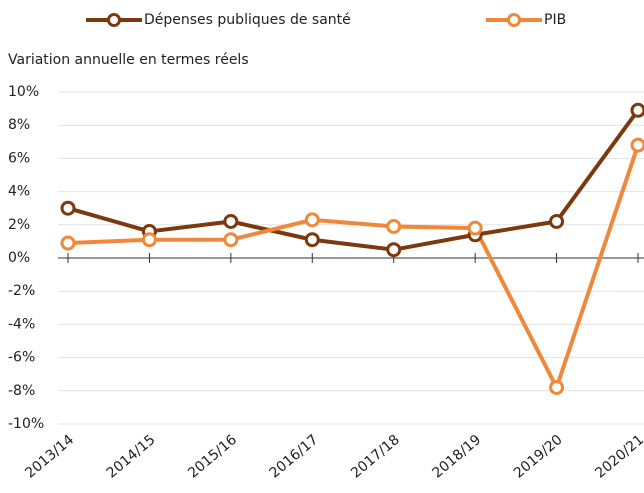  Describe the element at coordinates (21, 391) in the screenshot. I see `y-tick-label: -8%` at that location.